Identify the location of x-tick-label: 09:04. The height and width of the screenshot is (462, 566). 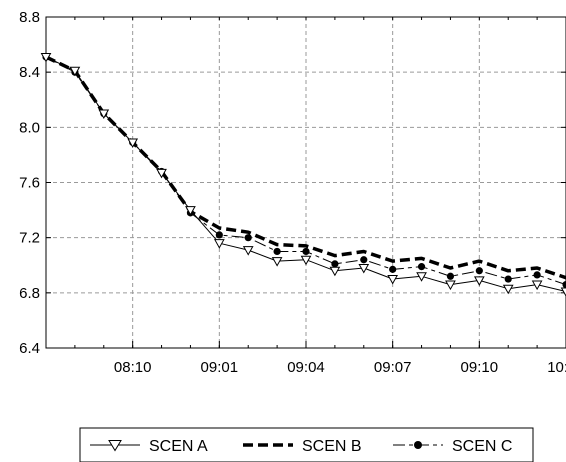
(306, 367).